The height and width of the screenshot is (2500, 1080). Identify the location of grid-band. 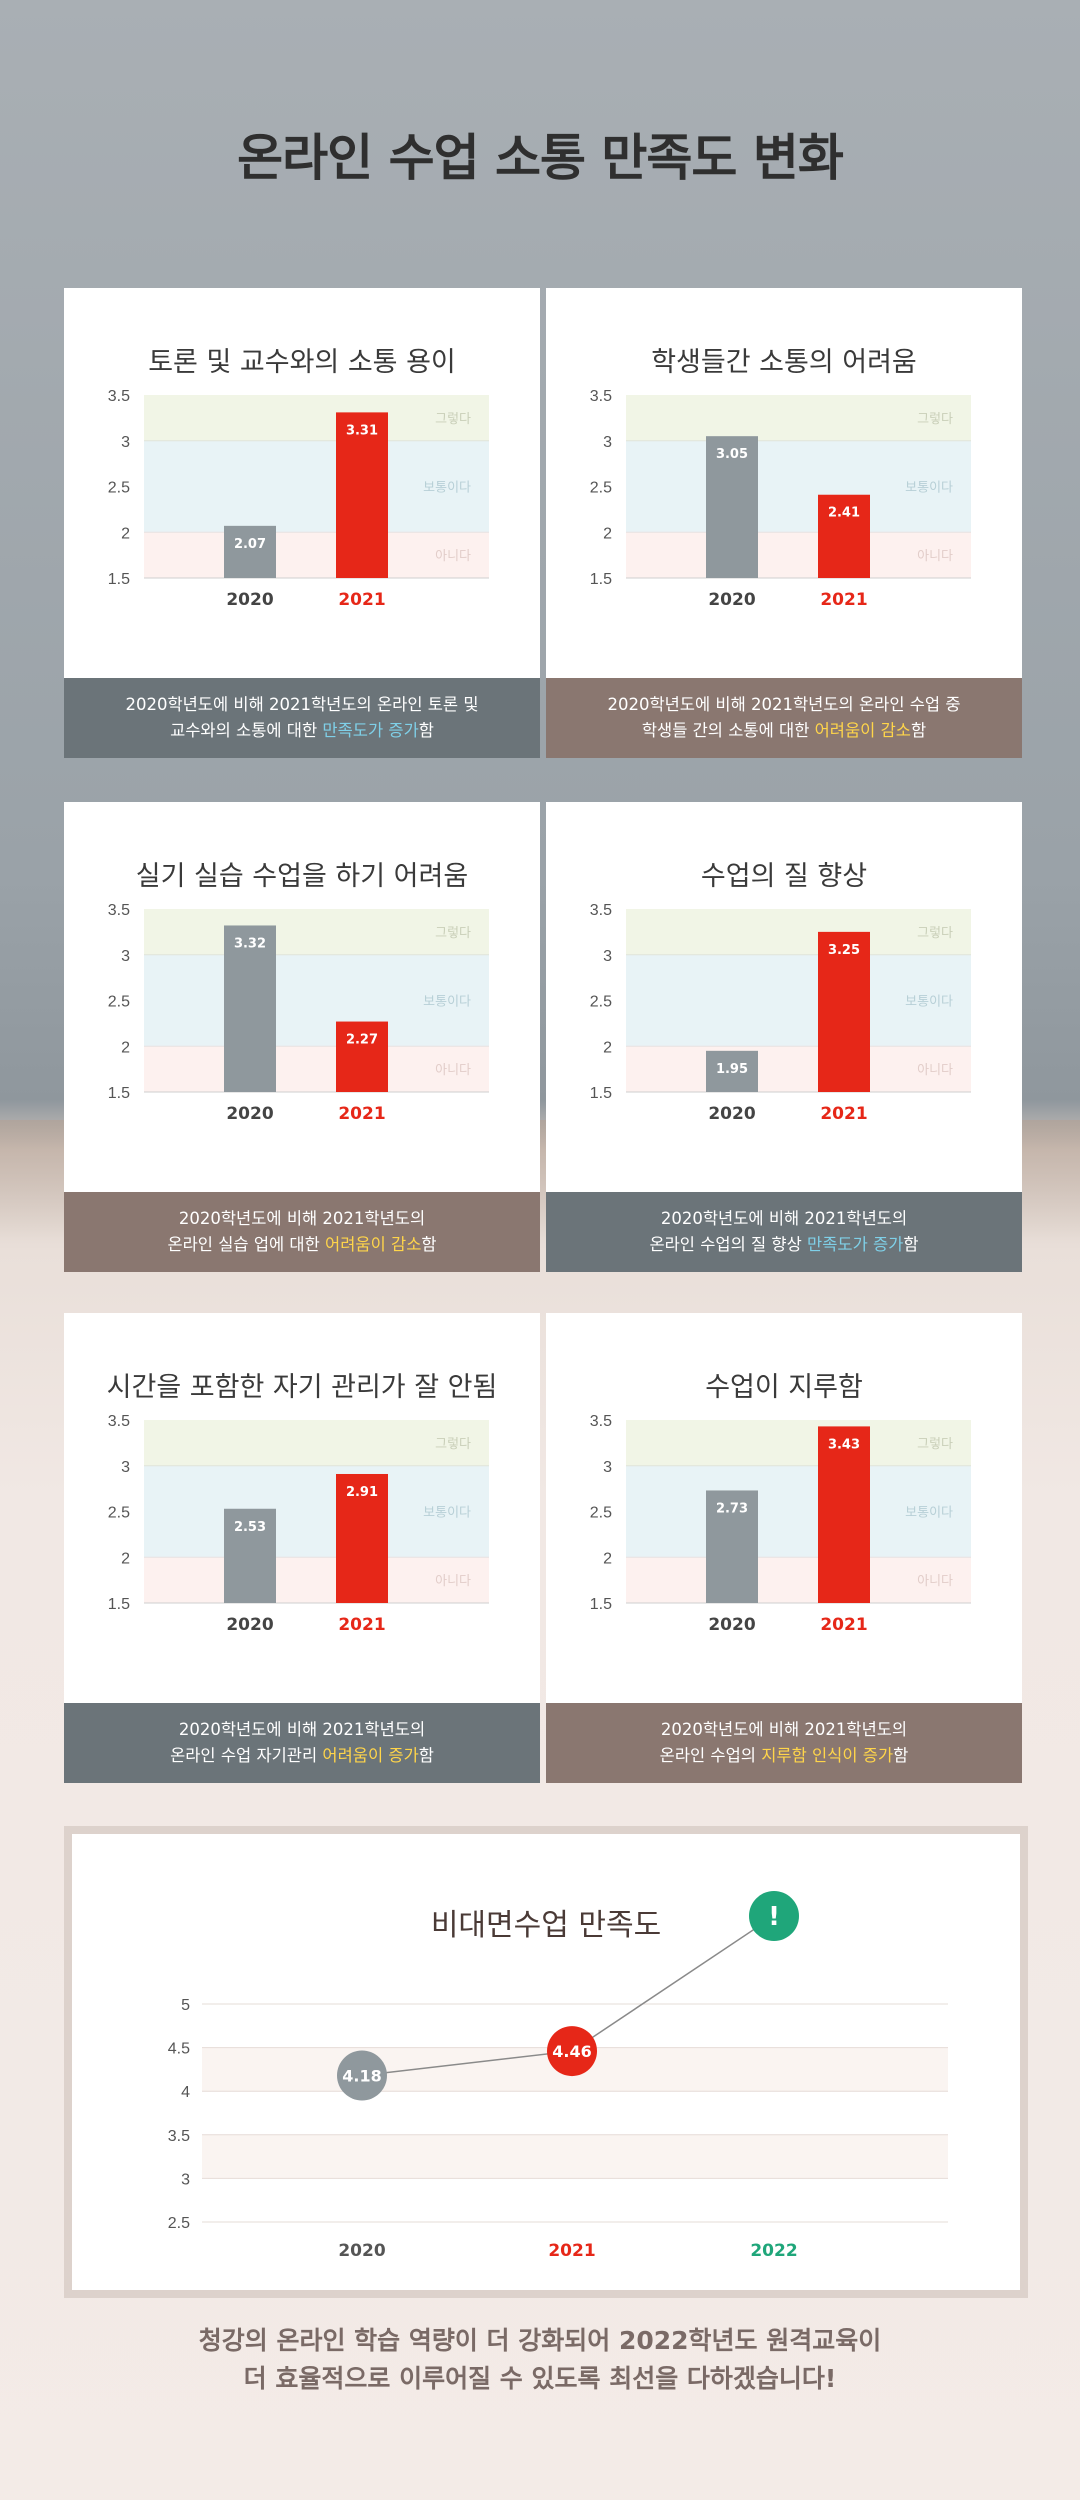
(575, 2156).